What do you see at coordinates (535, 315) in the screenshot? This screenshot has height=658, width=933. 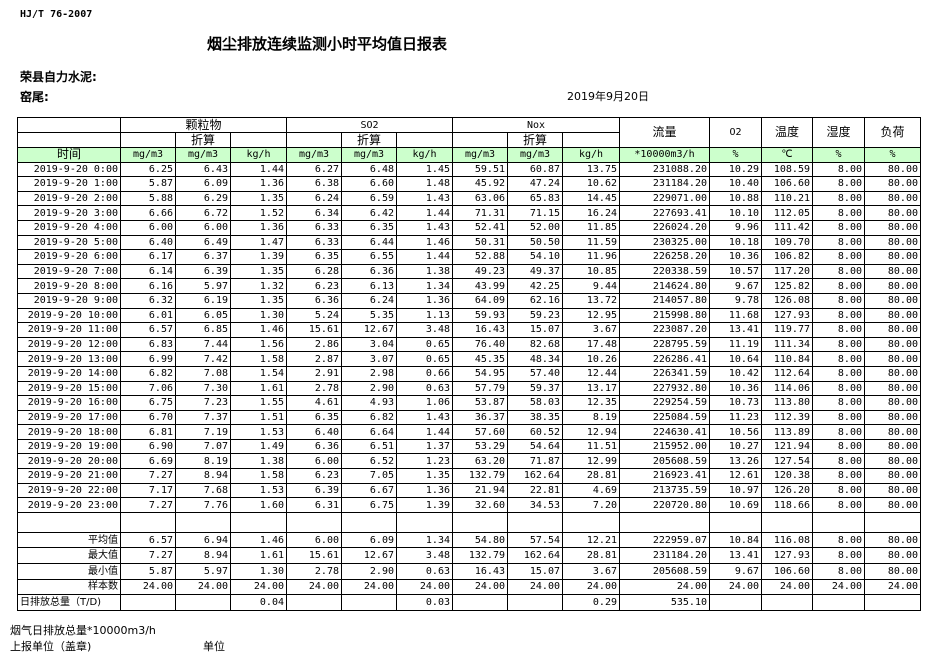 I see `value-cell: 59.23` at bounding box center [535, 315].